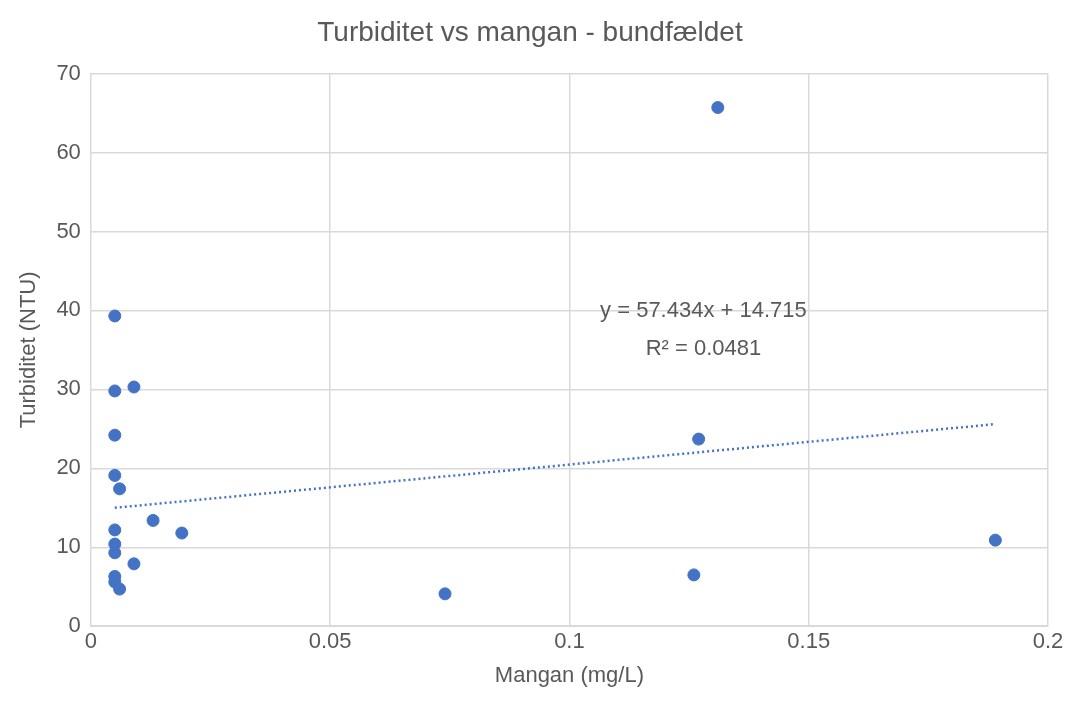 This screenshot has width=1077, height=702. I want to click on y-tick-label: 70, so click(68, 72).